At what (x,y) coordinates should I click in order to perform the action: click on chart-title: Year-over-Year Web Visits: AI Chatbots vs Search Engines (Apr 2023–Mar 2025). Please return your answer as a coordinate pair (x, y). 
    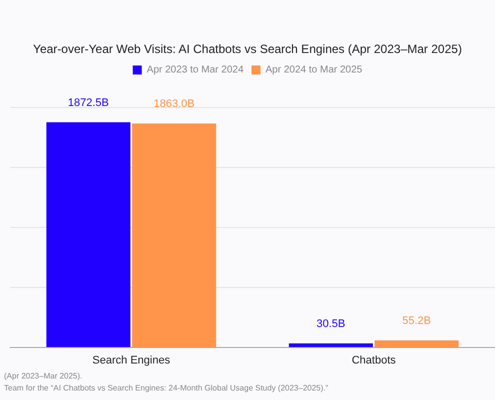
    Looking at the image, I should click on (247, 49).